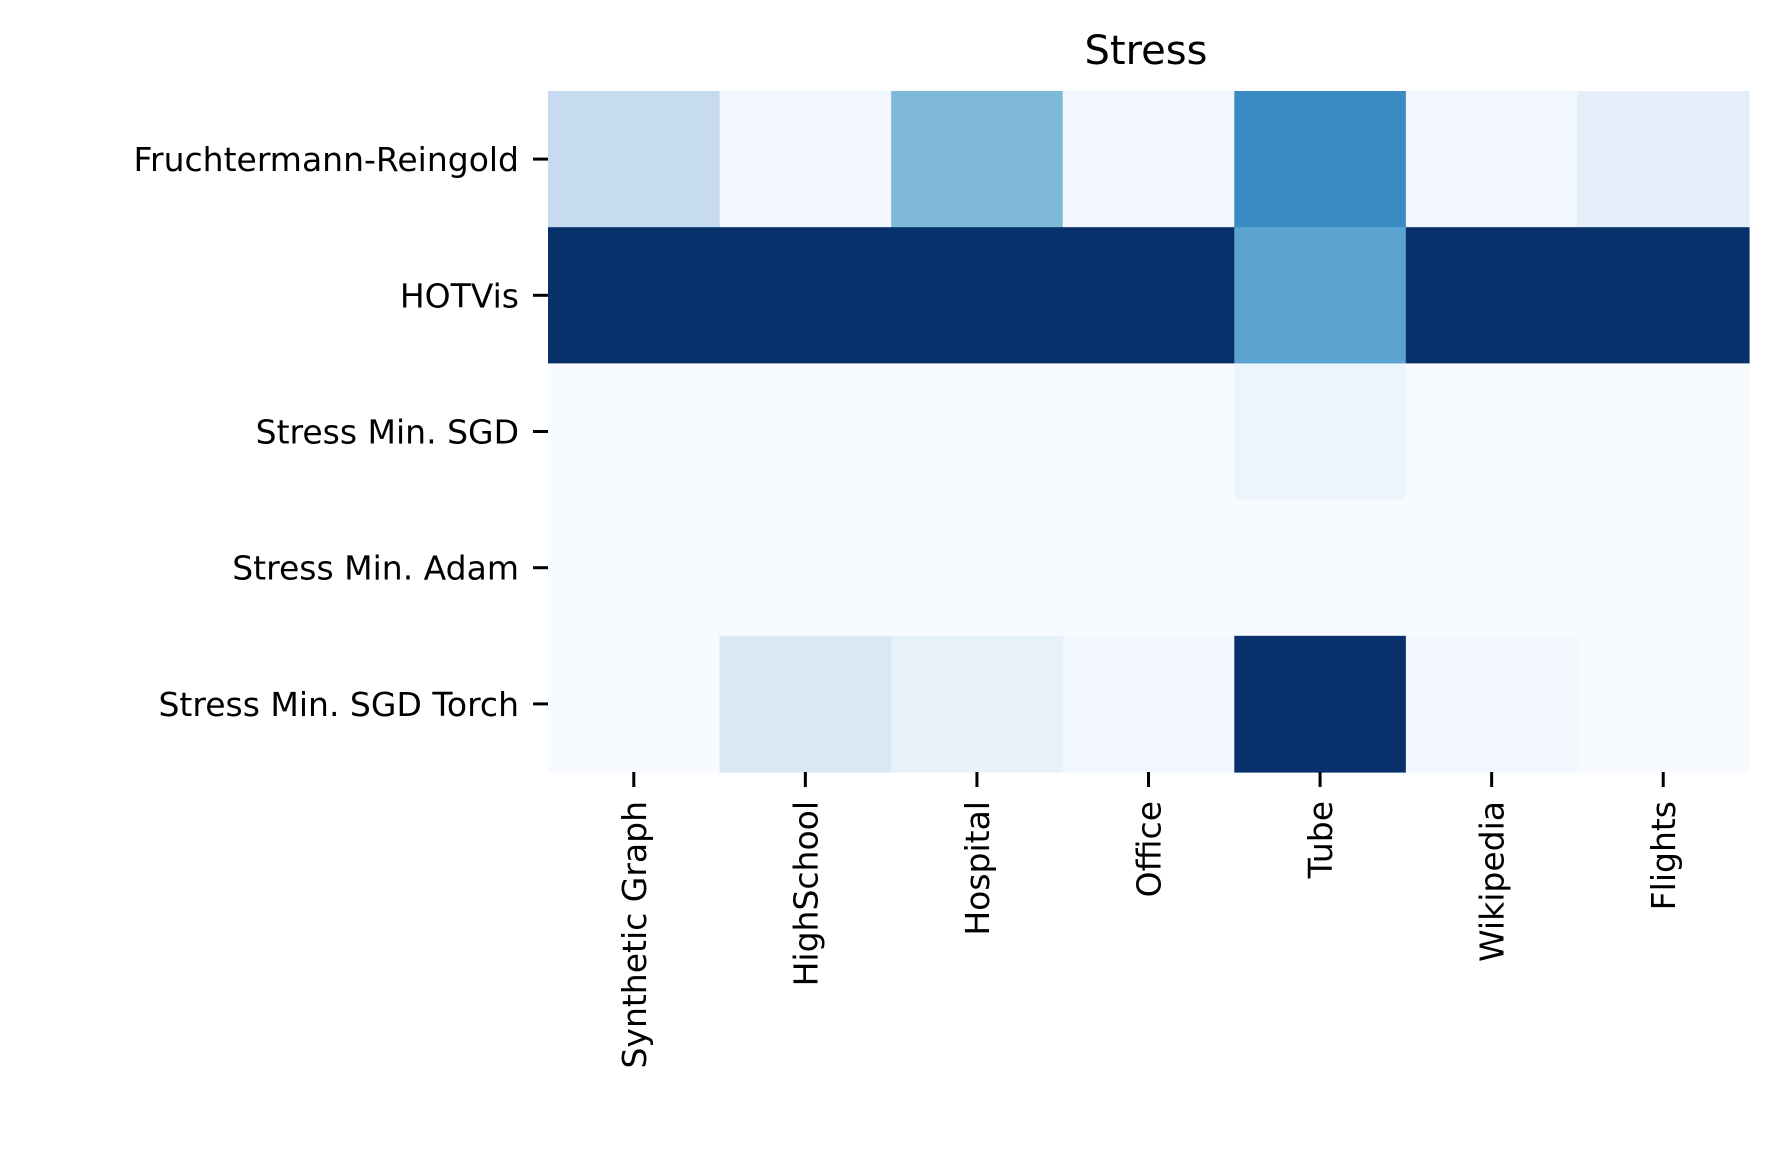 Image resolution: width=1769 pixels, height=1165 pixels. Describe the element at coordinates (1320, 840) in the screenshot. I see `x-tick-label: Tube` at that location.